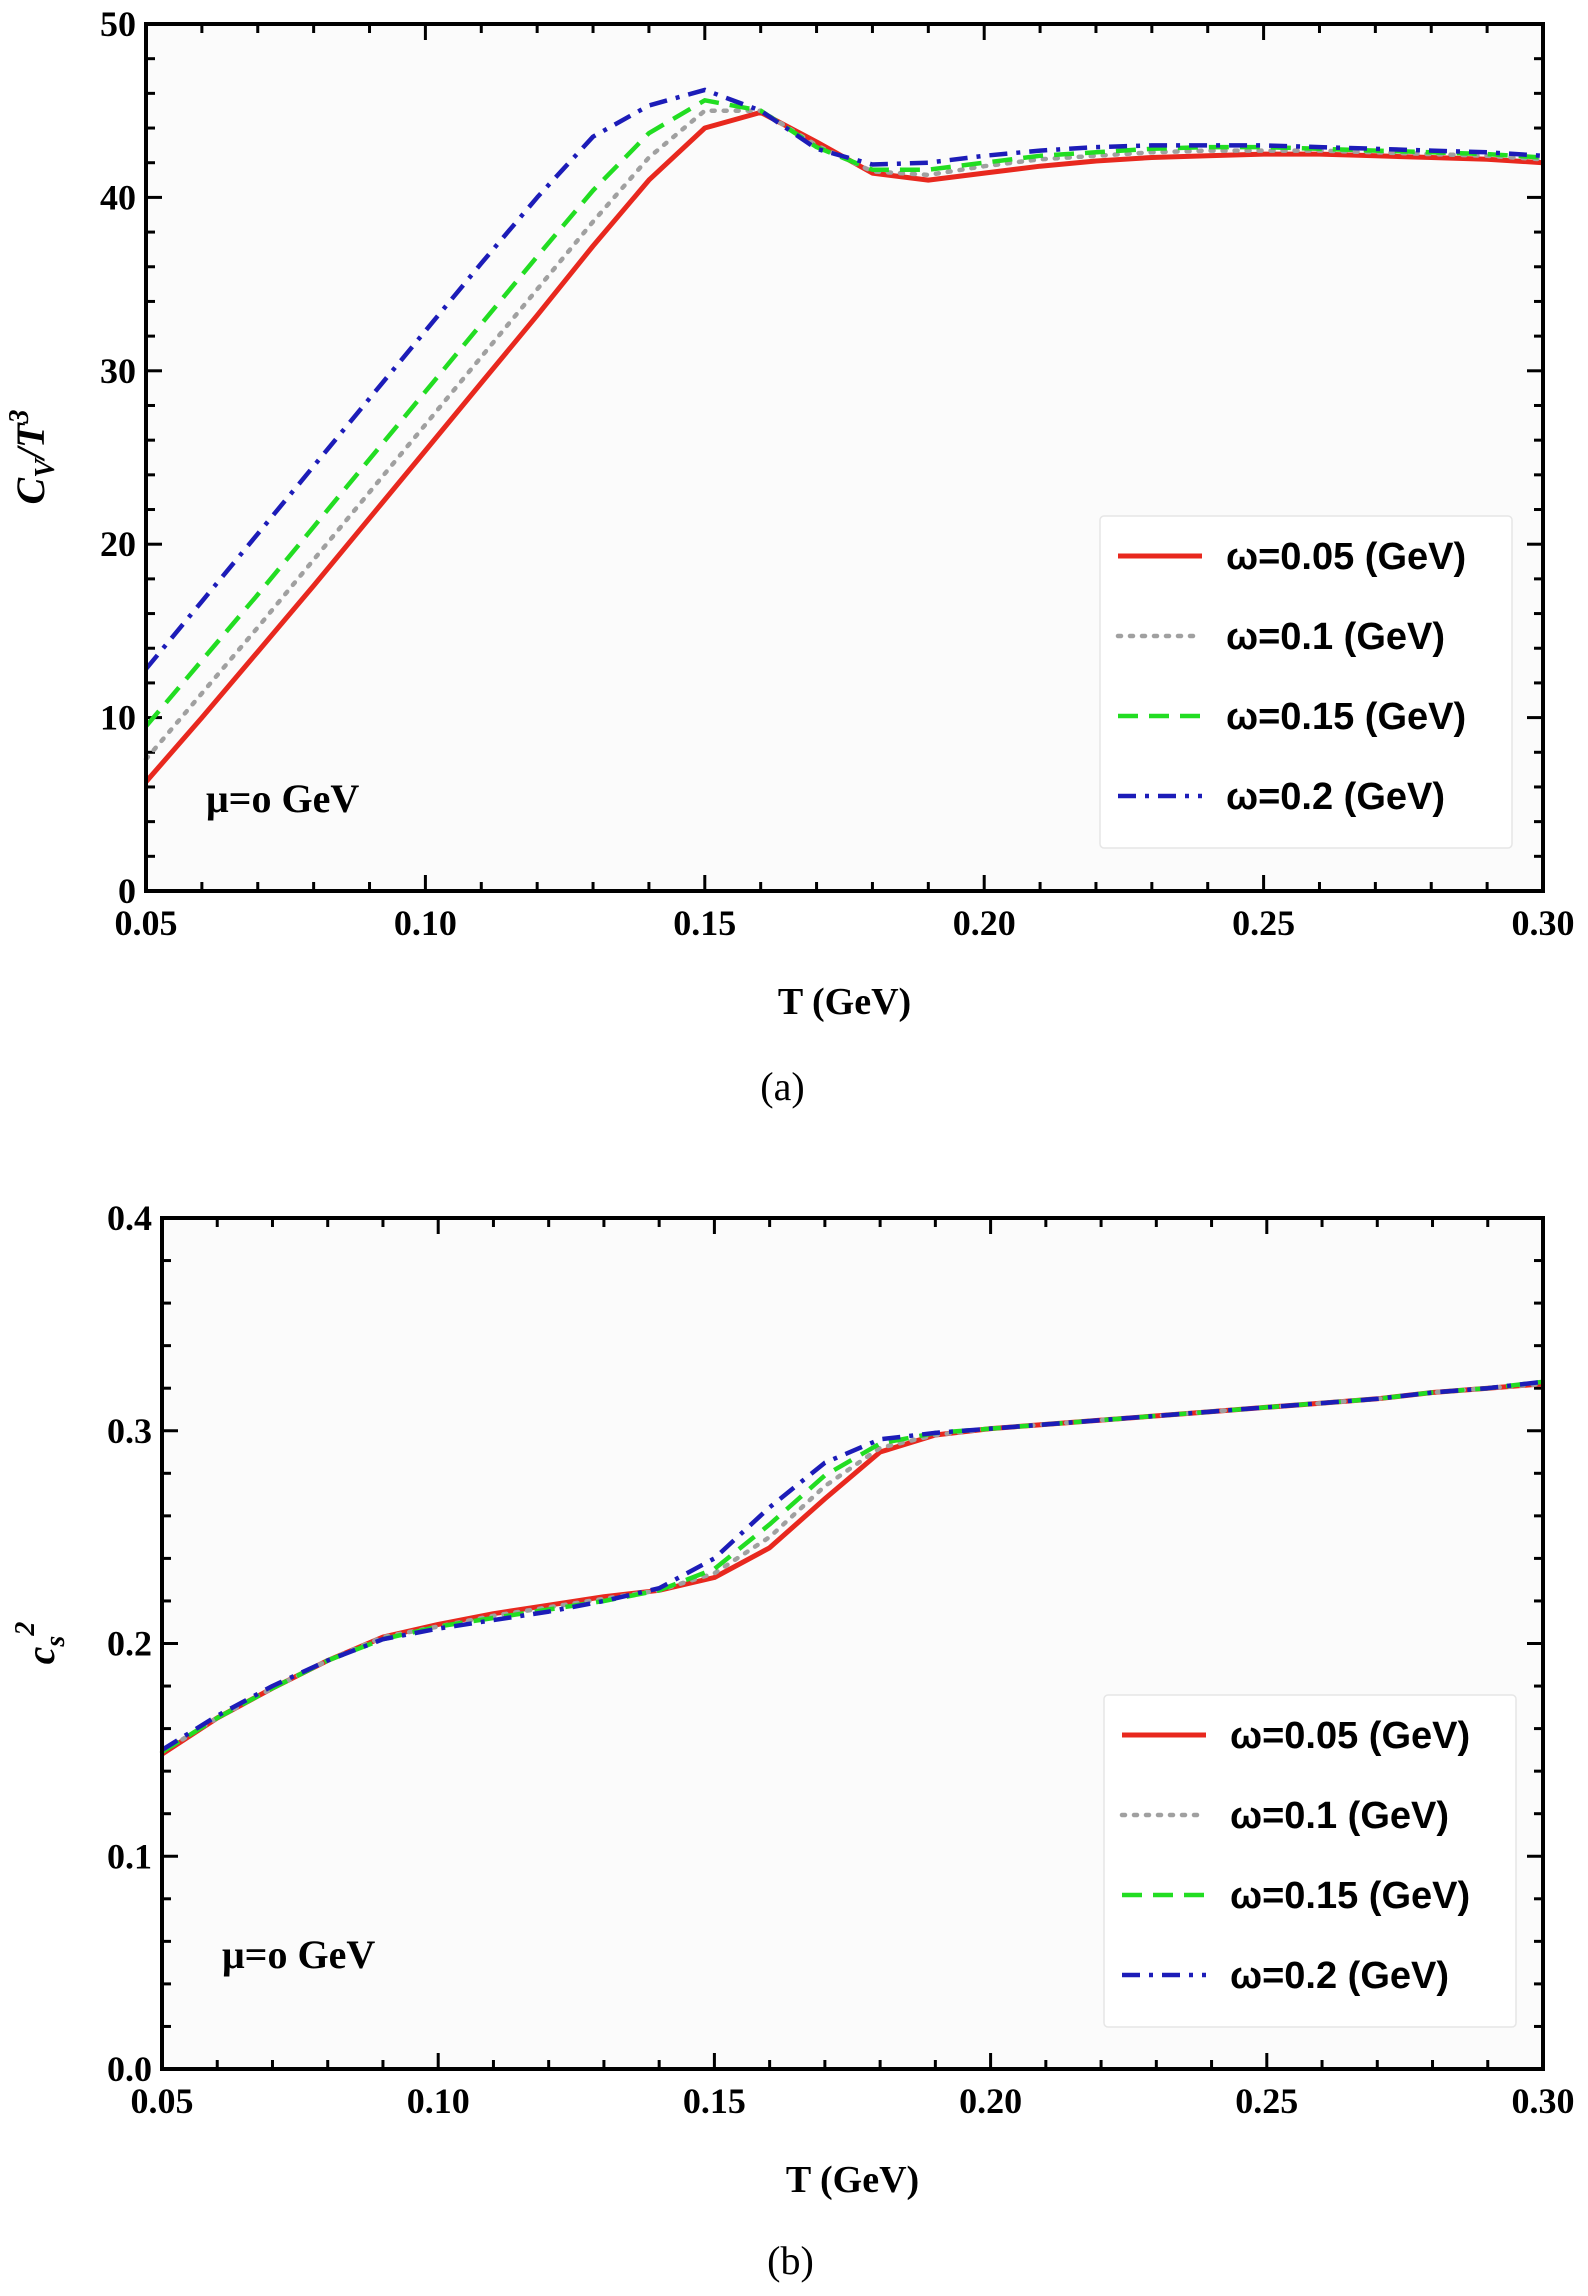 Image resolution: width=1588 pixels, height=2296 pixels. What do you see at coordinates (40, 1643) in the screenshot?
I see `y-axis-label: cs2` at bounding box center [40, 1643].